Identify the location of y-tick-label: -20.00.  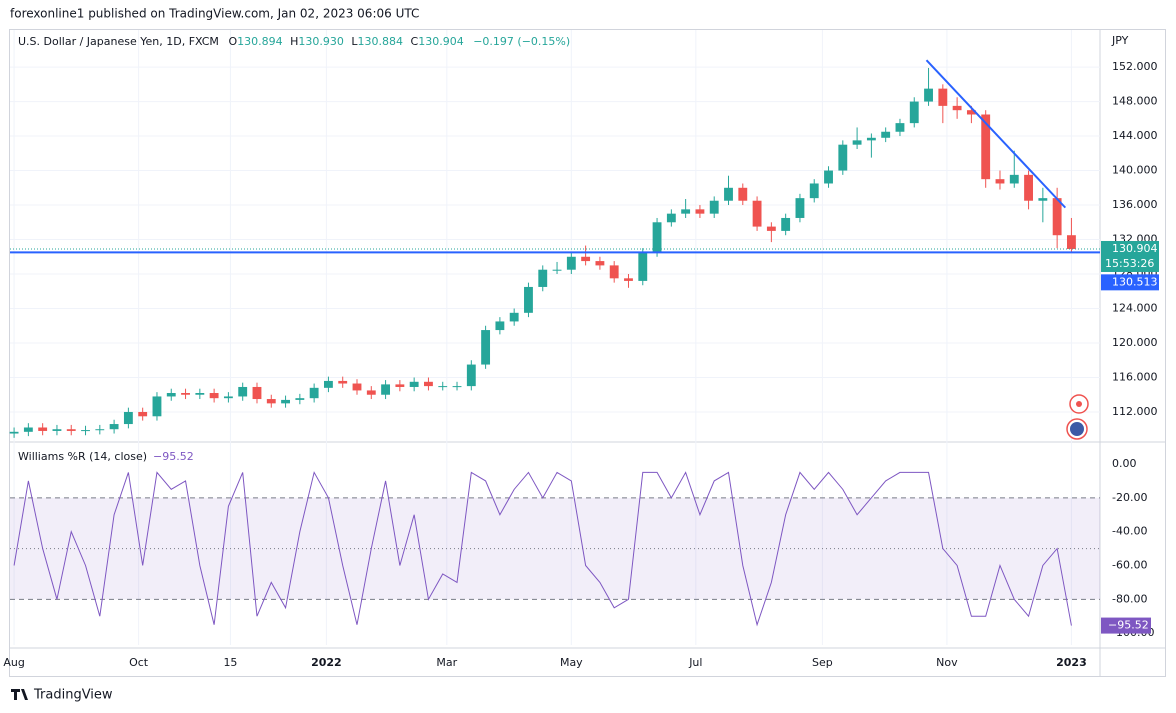
(1129, 497).